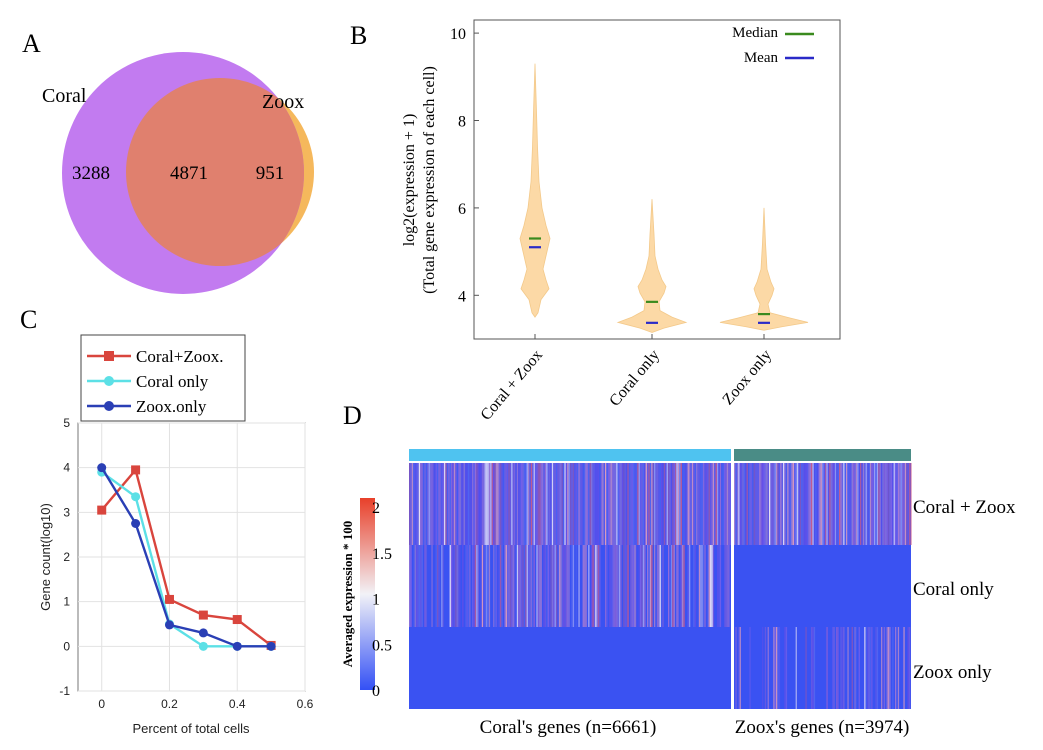 Image resolution: width=1043 pixels, height=750 pixels. I want to click on violin-x-tick-label: Coral only, so click(634, 378).